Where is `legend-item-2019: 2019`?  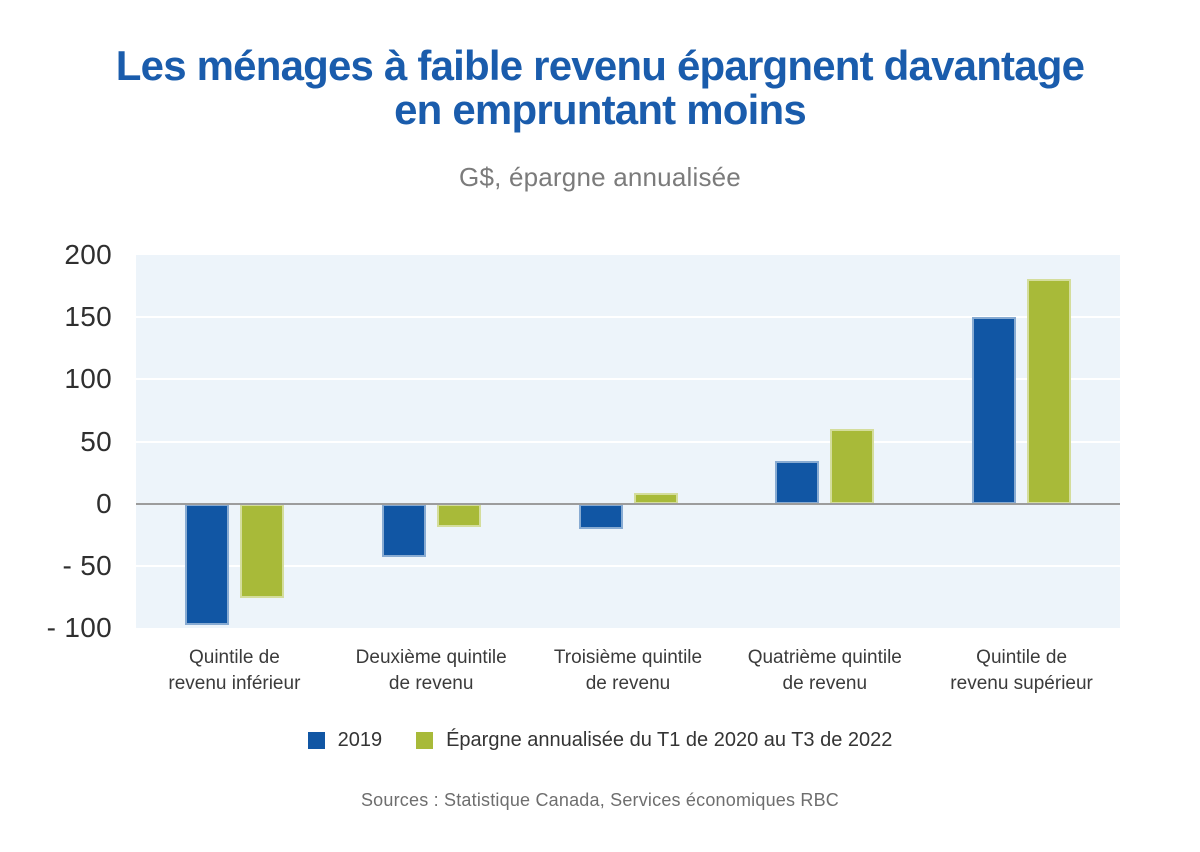 legend-item-2019: 2019 is located at coordinates (345, 740).